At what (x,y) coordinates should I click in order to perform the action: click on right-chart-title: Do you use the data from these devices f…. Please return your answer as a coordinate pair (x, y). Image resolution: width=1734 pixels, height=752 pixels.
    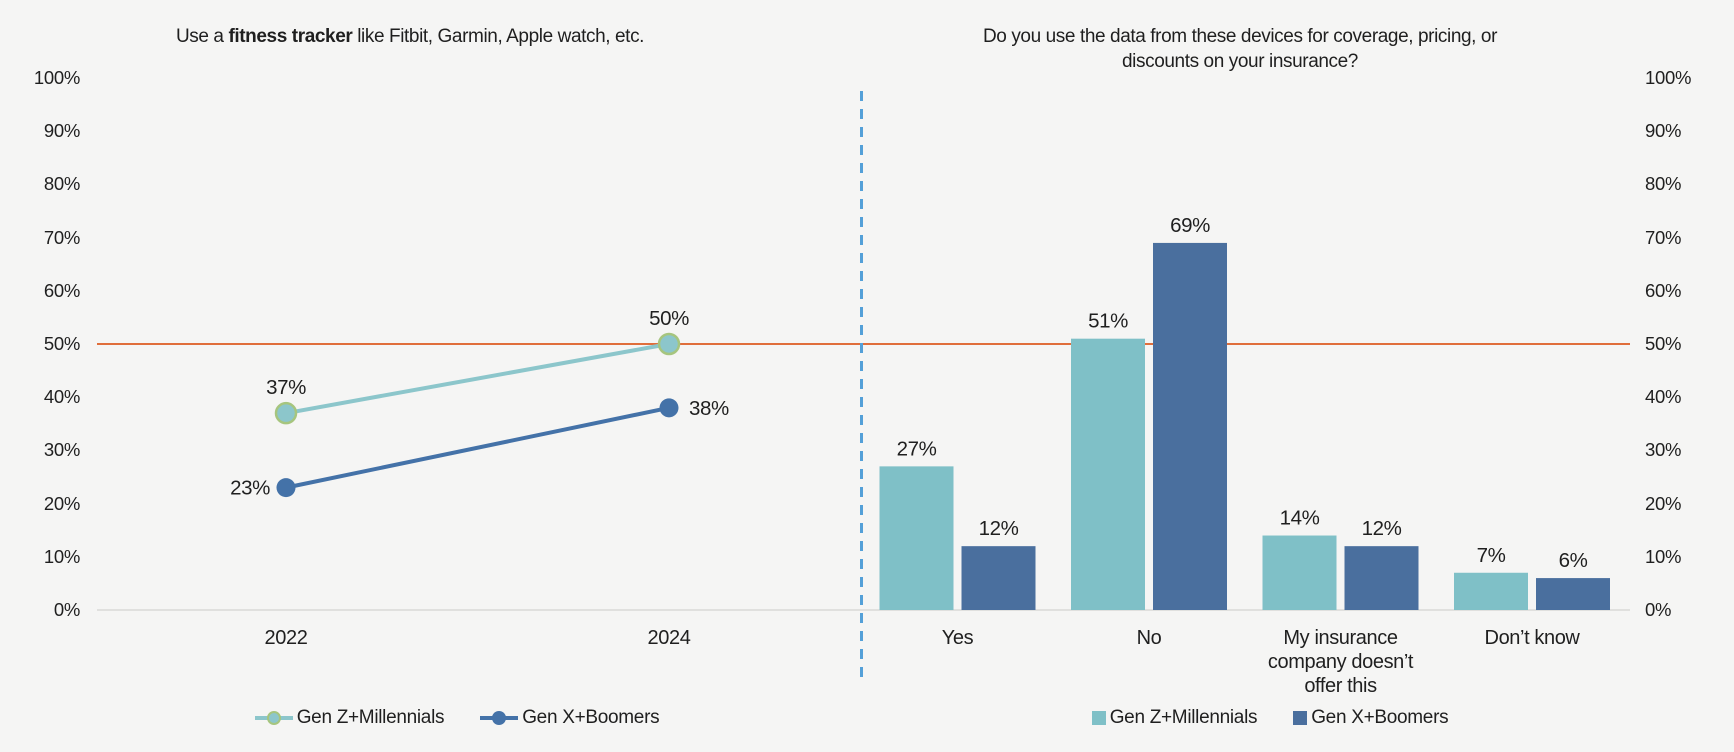
    Looking at the image, I should click on (1240, 49).